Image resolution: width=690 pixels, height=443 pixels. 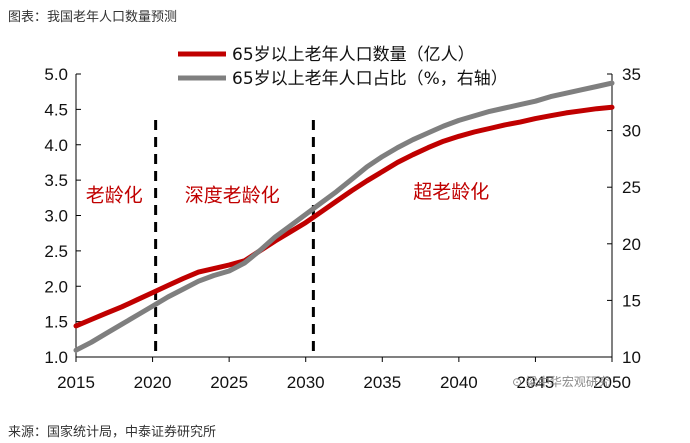 What do you see at coordinates (631, 131) in the screenshot?
I see `right-tick-label: 30` at bounding box center [631, 131].